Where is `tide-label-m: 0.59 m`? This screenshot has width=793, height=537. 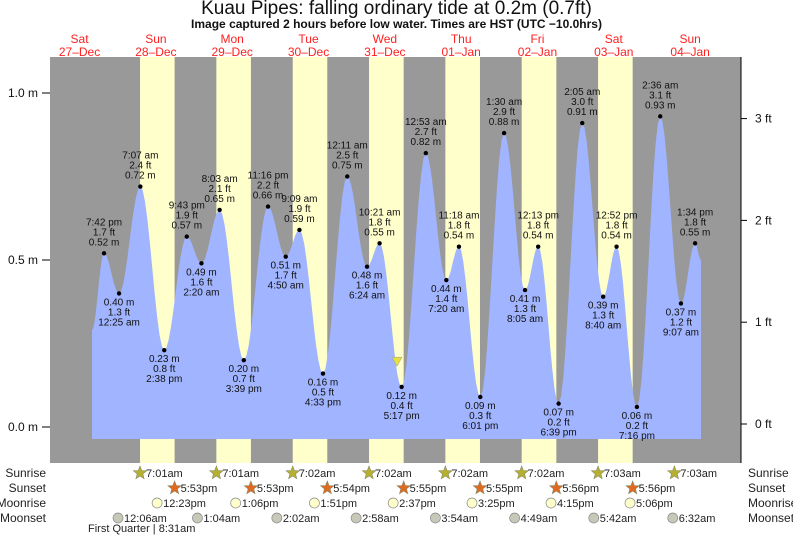 tide-label-m: 0.59 m is located at coordinates (299, 219).